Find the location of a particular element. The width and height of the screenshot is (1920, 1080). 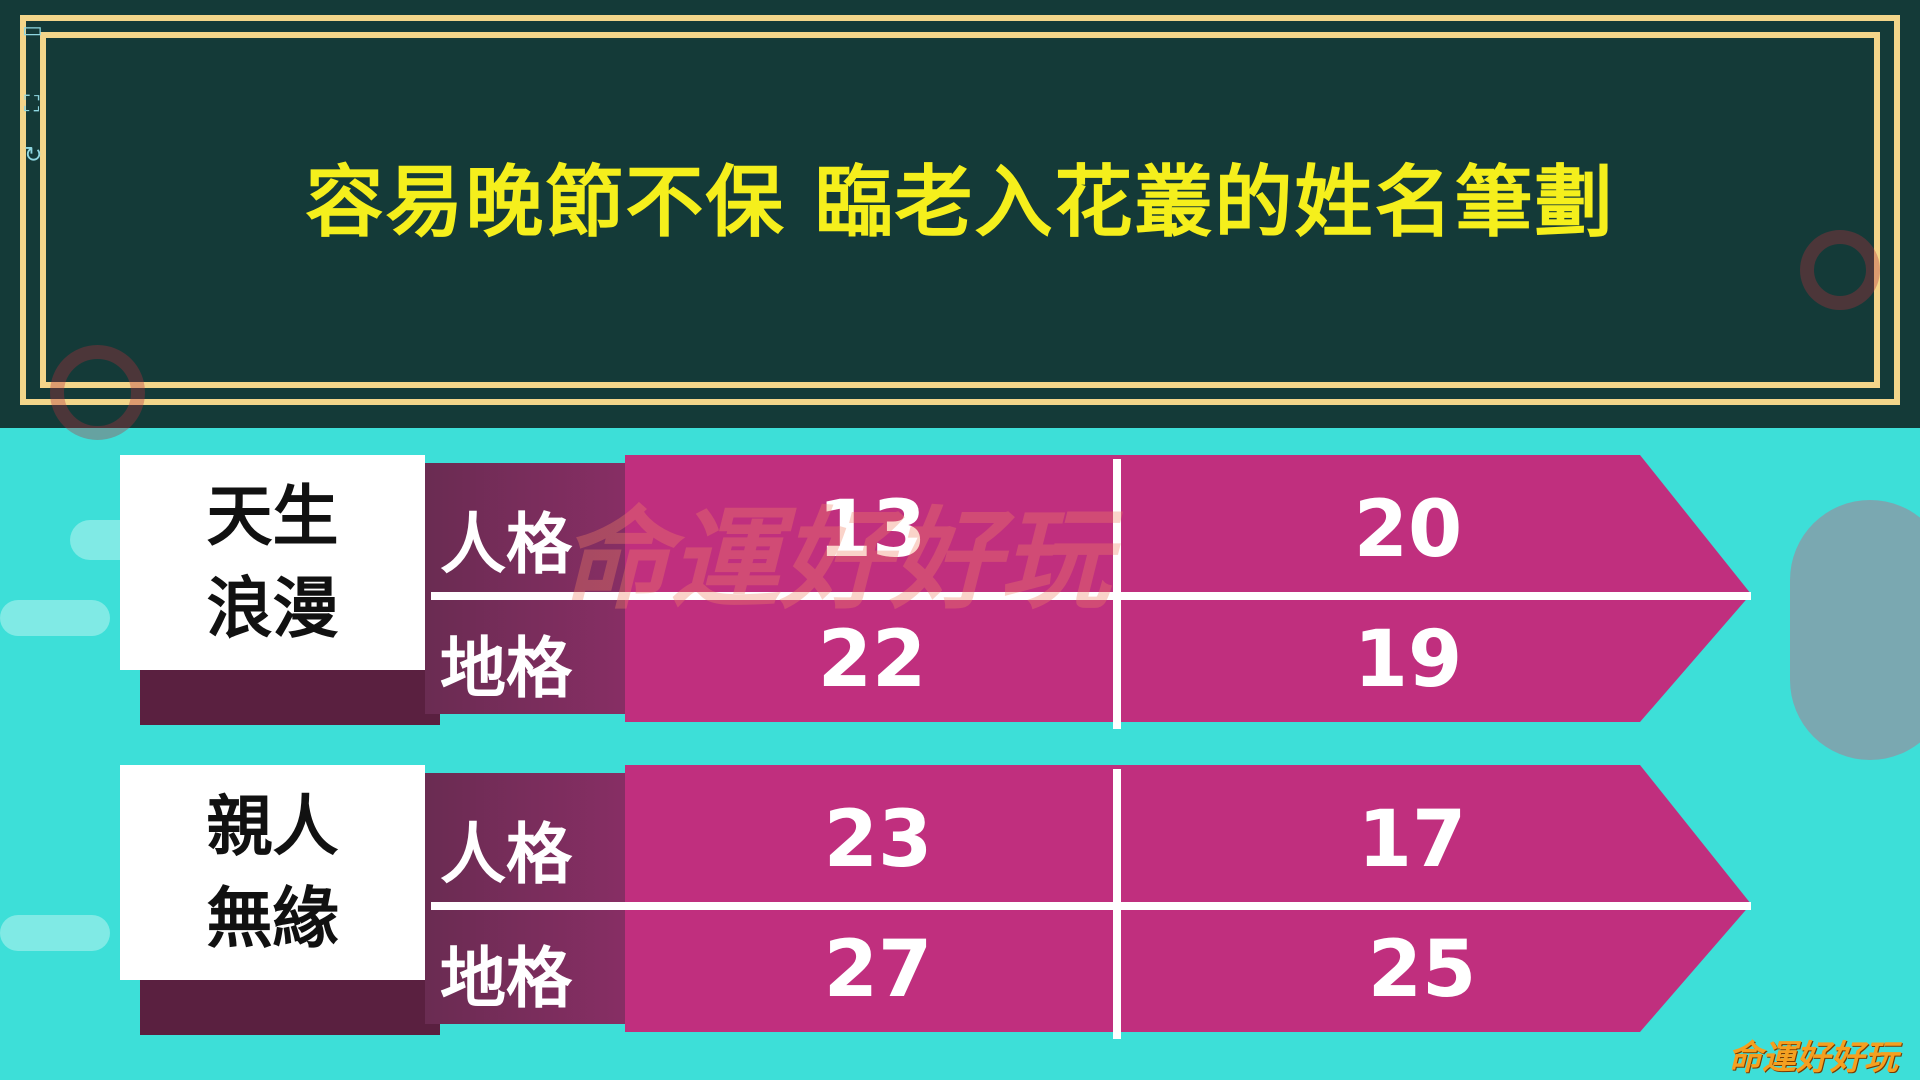

decor-circle is located at coordinates (97, 392).